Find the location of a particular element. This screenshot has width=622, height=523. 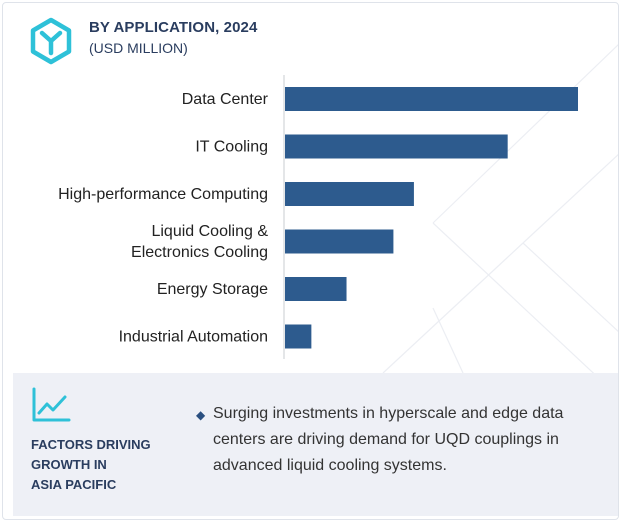

category-label-5: Energy Storage is located at coordinates (212, 289).